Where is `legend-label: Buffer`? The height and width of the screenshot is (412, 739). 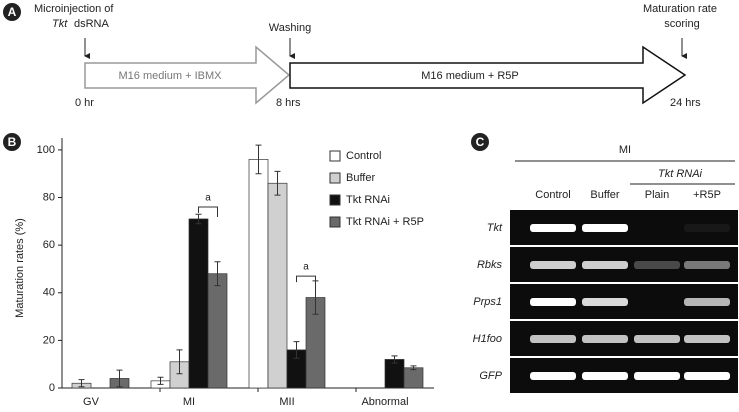
legend-label: Buffer is located at coordinates (360, 178).